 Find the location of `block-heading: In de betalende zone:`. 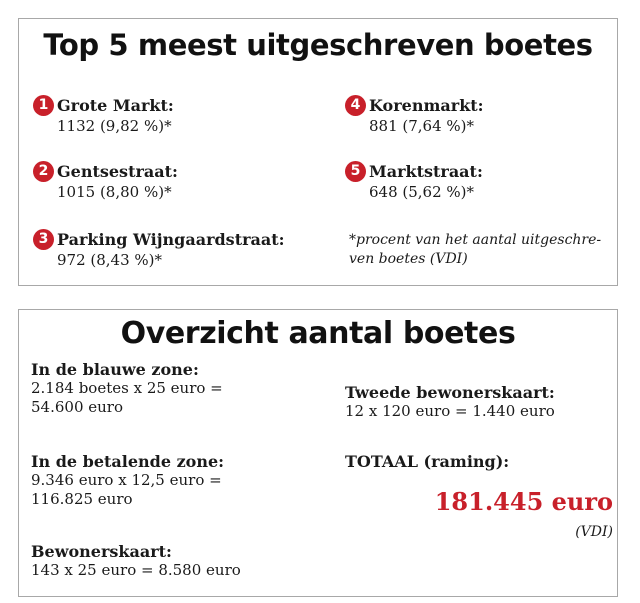

block-heading: In de betalende zone: is located at coordinates (128, 461).